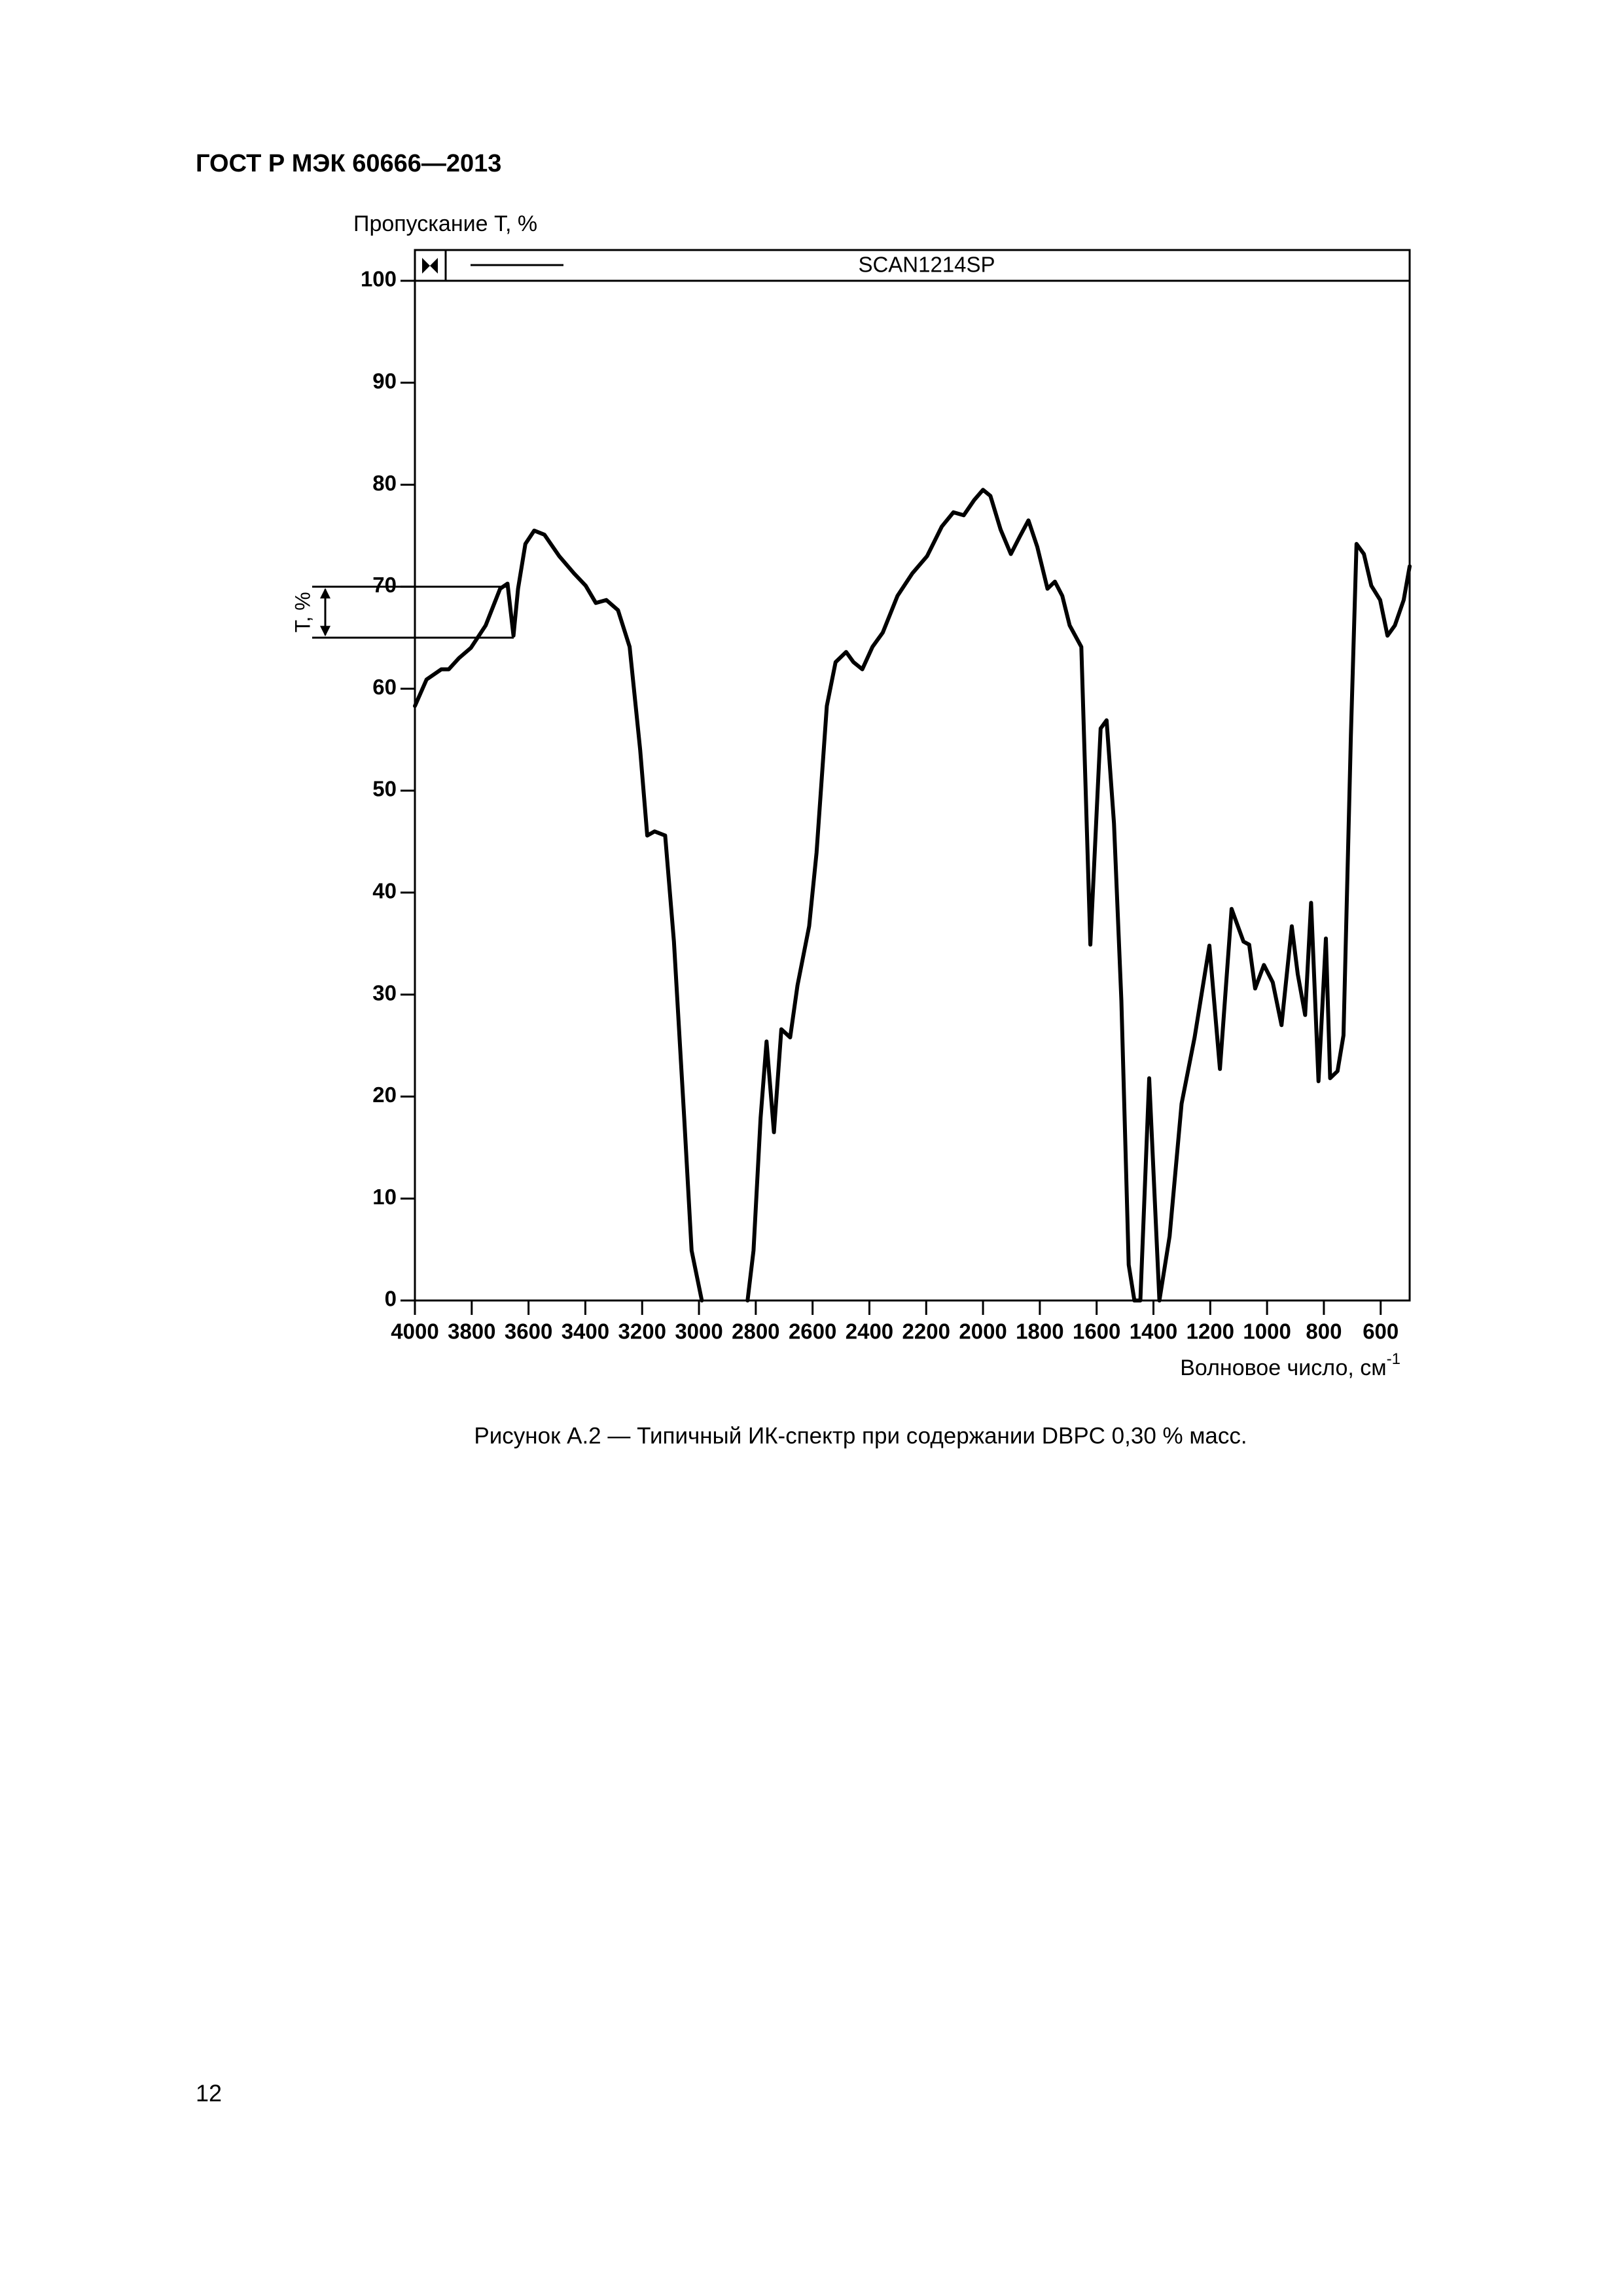 The width and height of the screenshot is (1623, 2296). Describe the element at coordinates (384, 789) in the screenshot. I see `y-tick-label: 50` at that location.